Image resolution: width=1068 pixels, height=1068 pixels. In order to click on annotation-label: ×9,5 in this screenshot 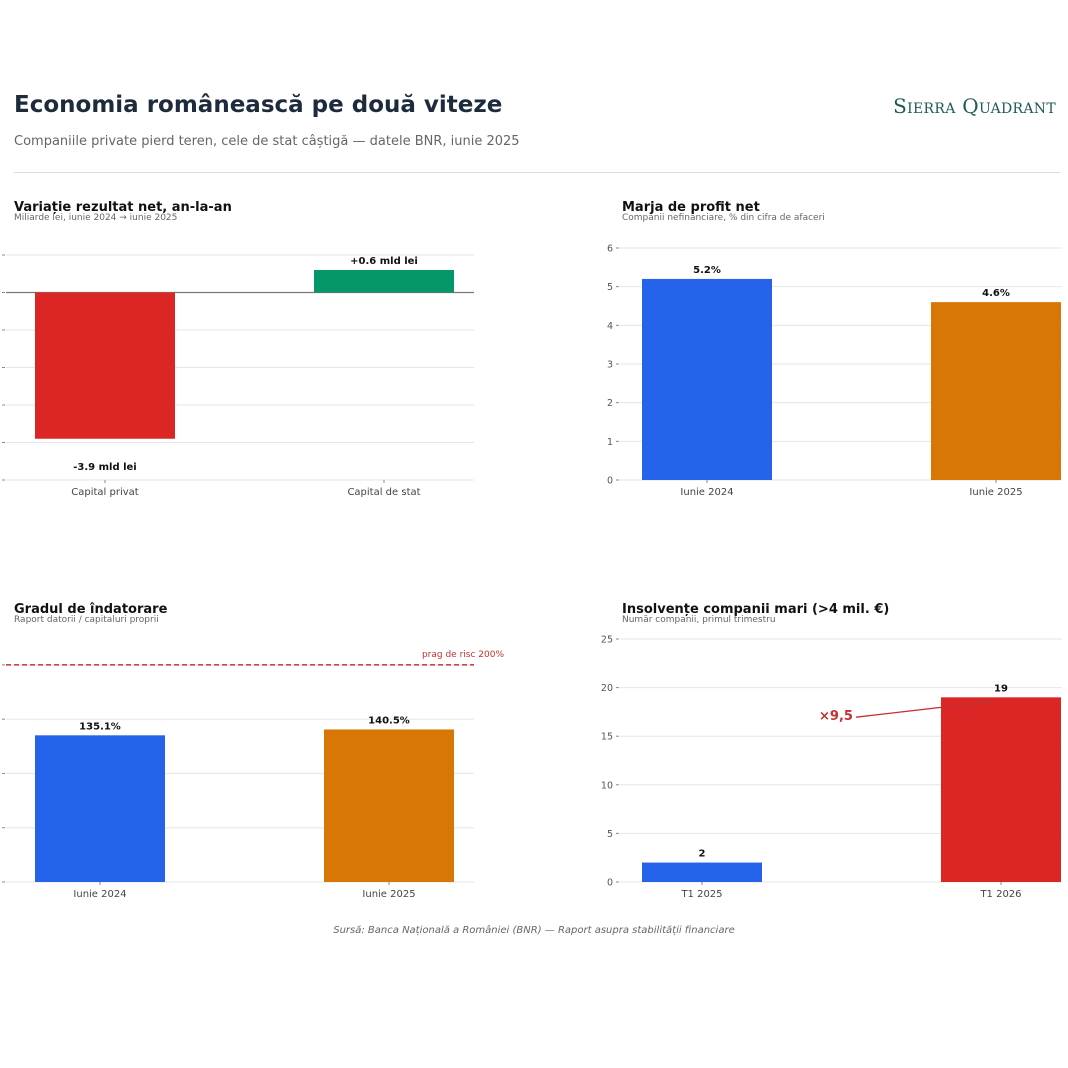, I will do `click(836, 716)`.